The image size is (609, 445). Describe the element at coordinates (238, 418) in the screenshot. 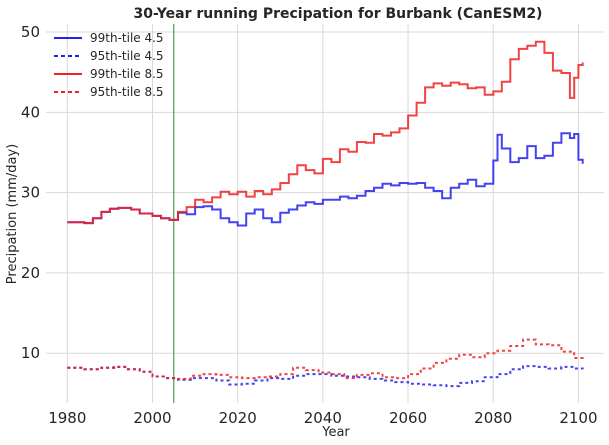

I see `x-tick-label: 2020` at that location.